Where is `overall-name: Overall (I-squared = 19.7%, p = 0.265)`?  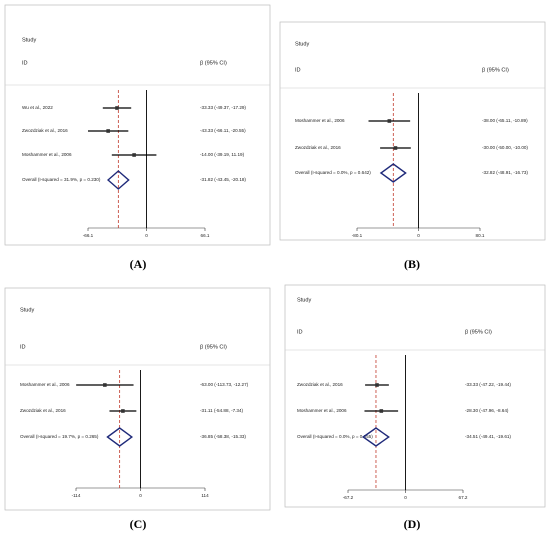
overall-name: Overall (I-squared = 19.7%, p = 0.265) is located at coordinates (59, 436).